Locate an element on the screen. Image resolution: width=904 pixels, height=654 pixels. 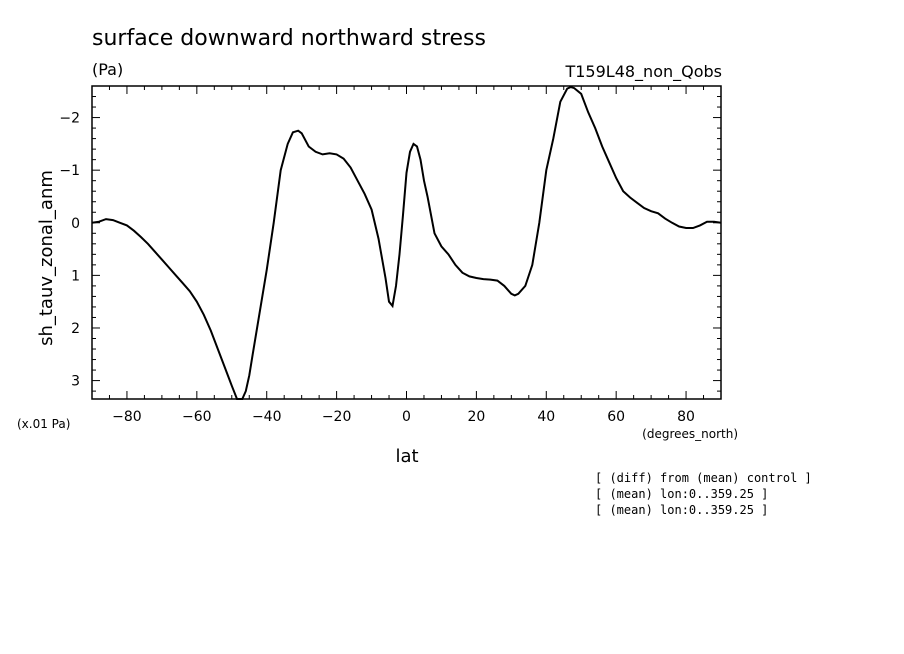
y-scale-label: (x.01 Pa) is located at coordinates (43, 424).